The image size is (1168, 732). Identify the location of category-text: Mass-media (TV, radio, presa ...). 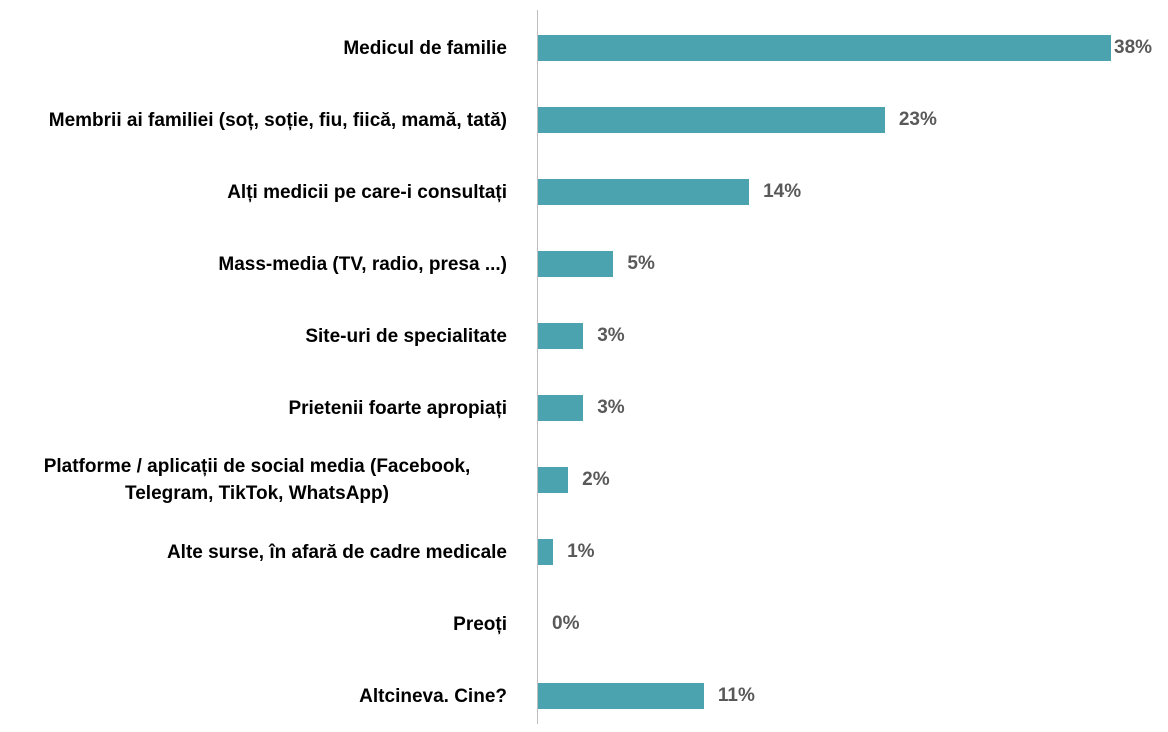
(362, 264).